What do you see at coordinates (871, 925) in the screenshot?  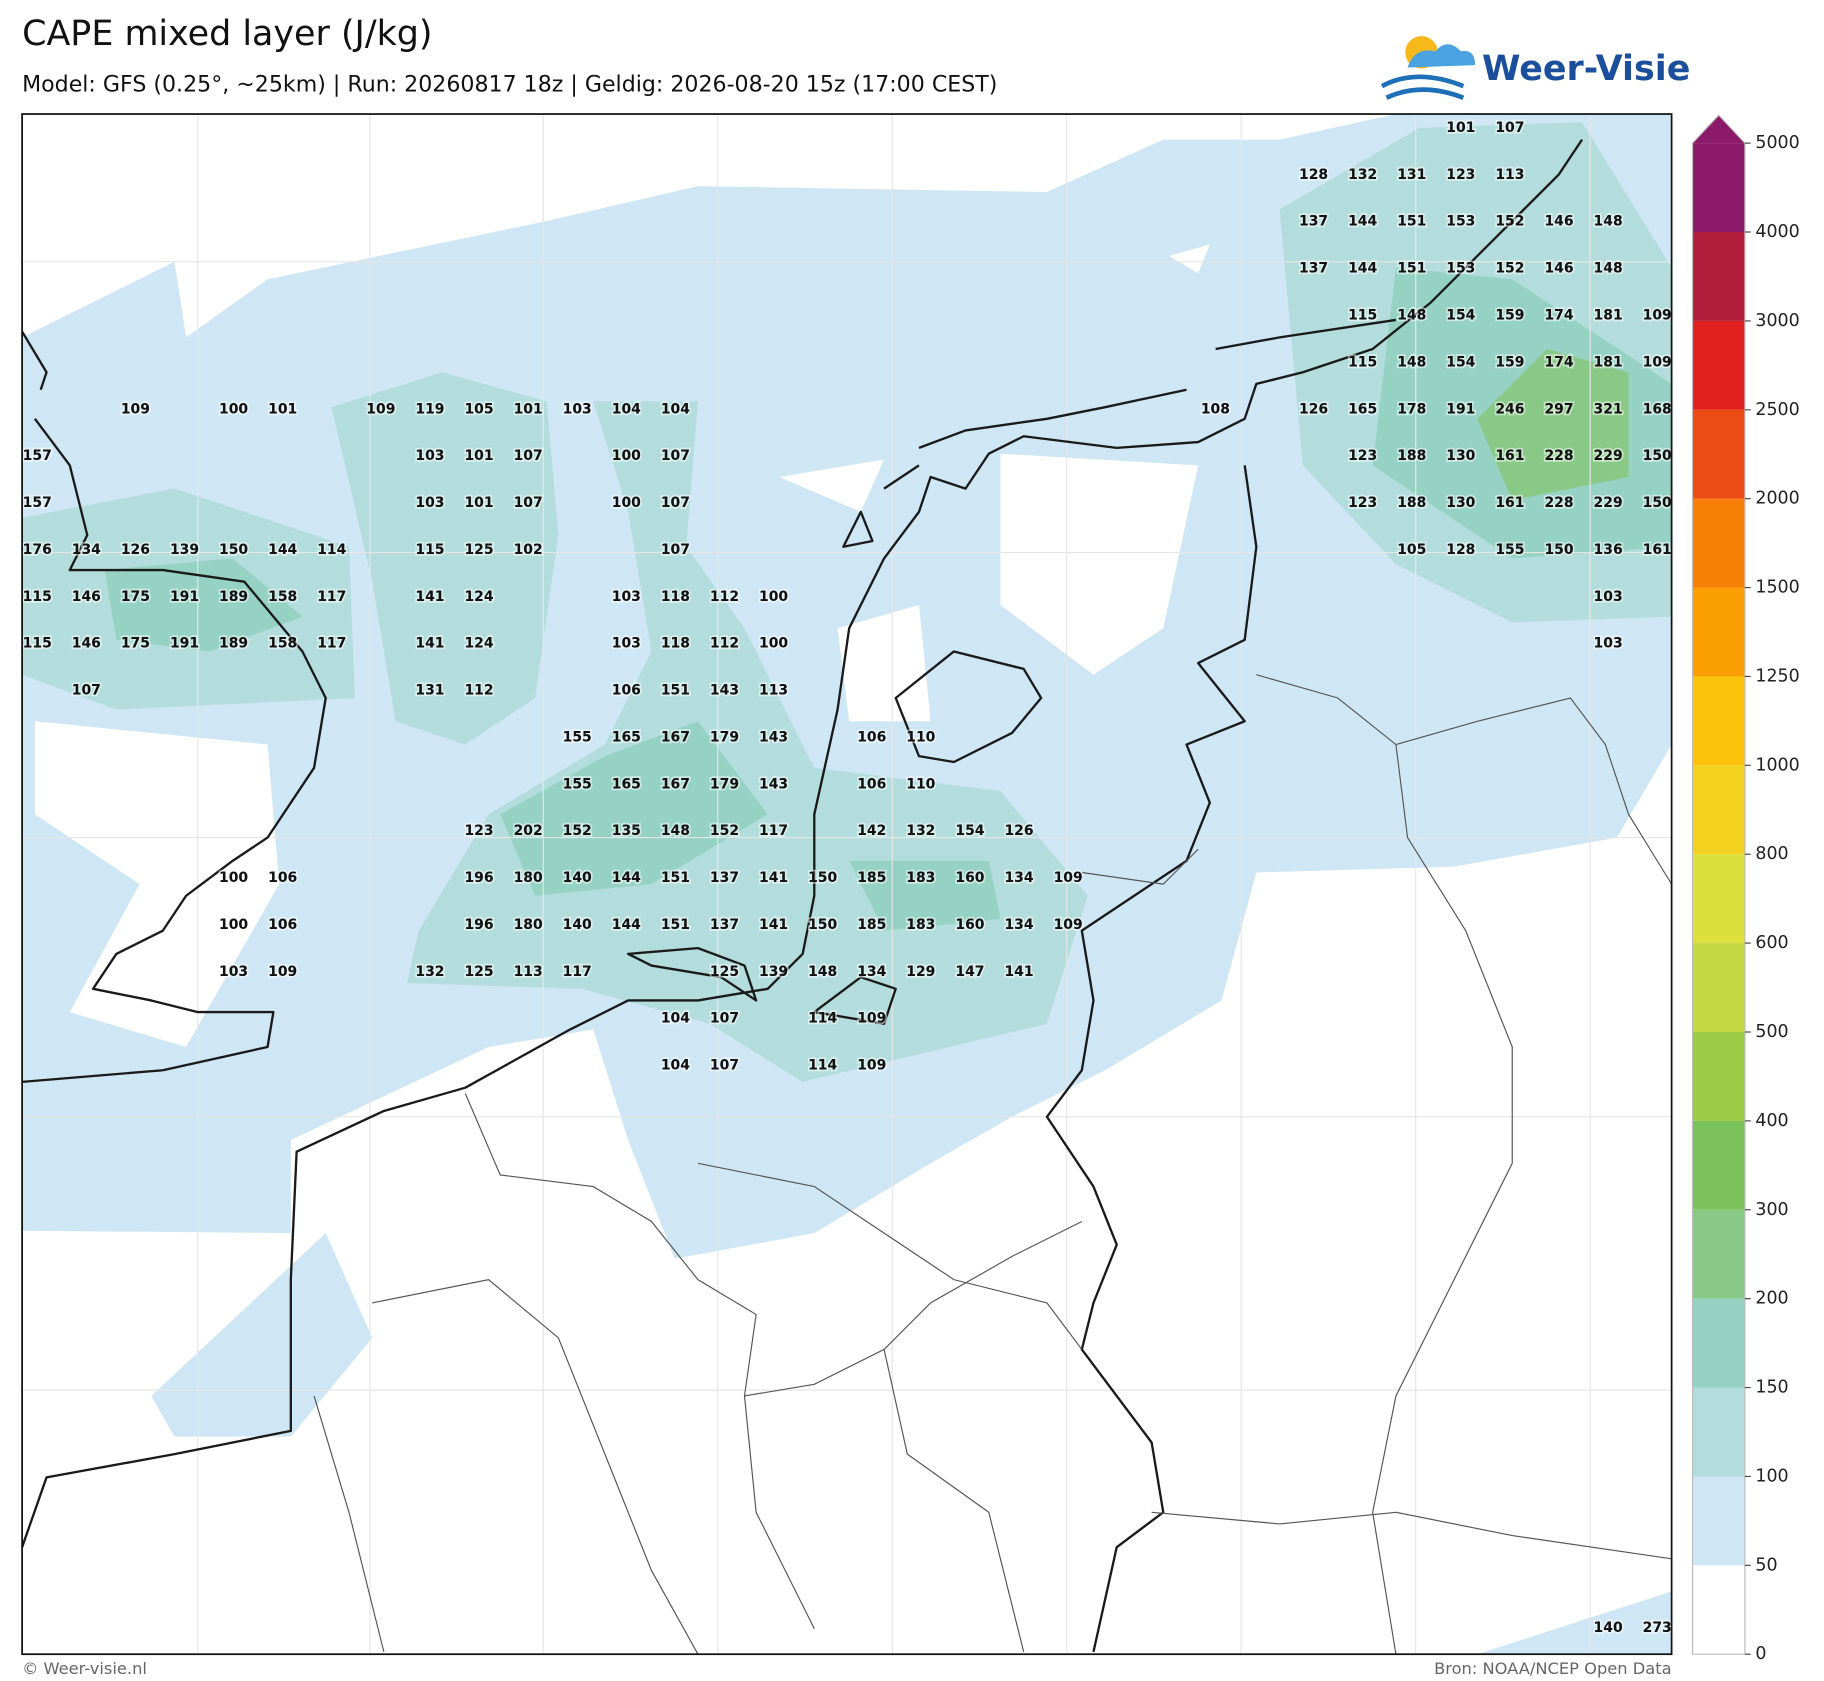 I see `value-label-halo: 185` at bounding box center [871, 925].